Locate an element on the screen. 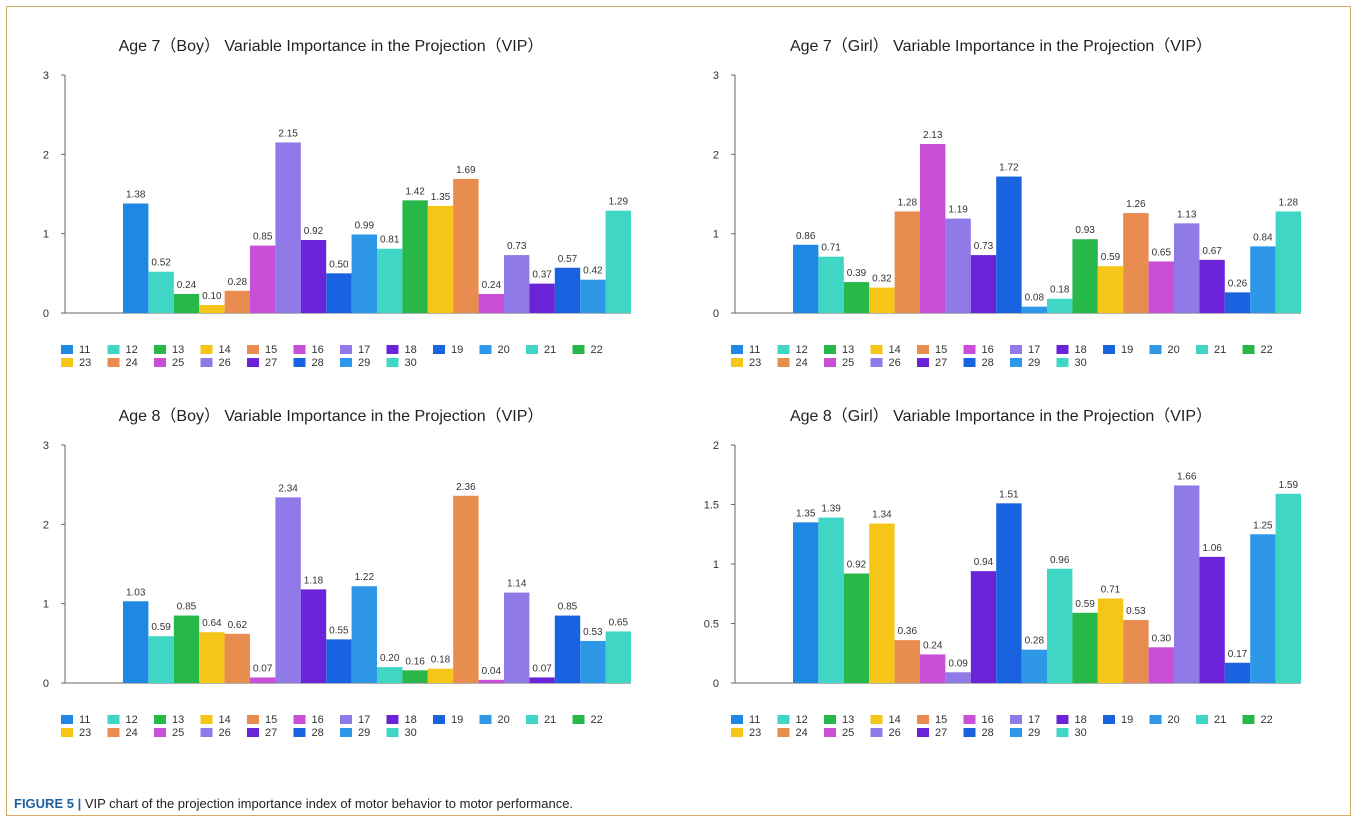  data-label-12: 0.59 is located at coordinates (161, 627).